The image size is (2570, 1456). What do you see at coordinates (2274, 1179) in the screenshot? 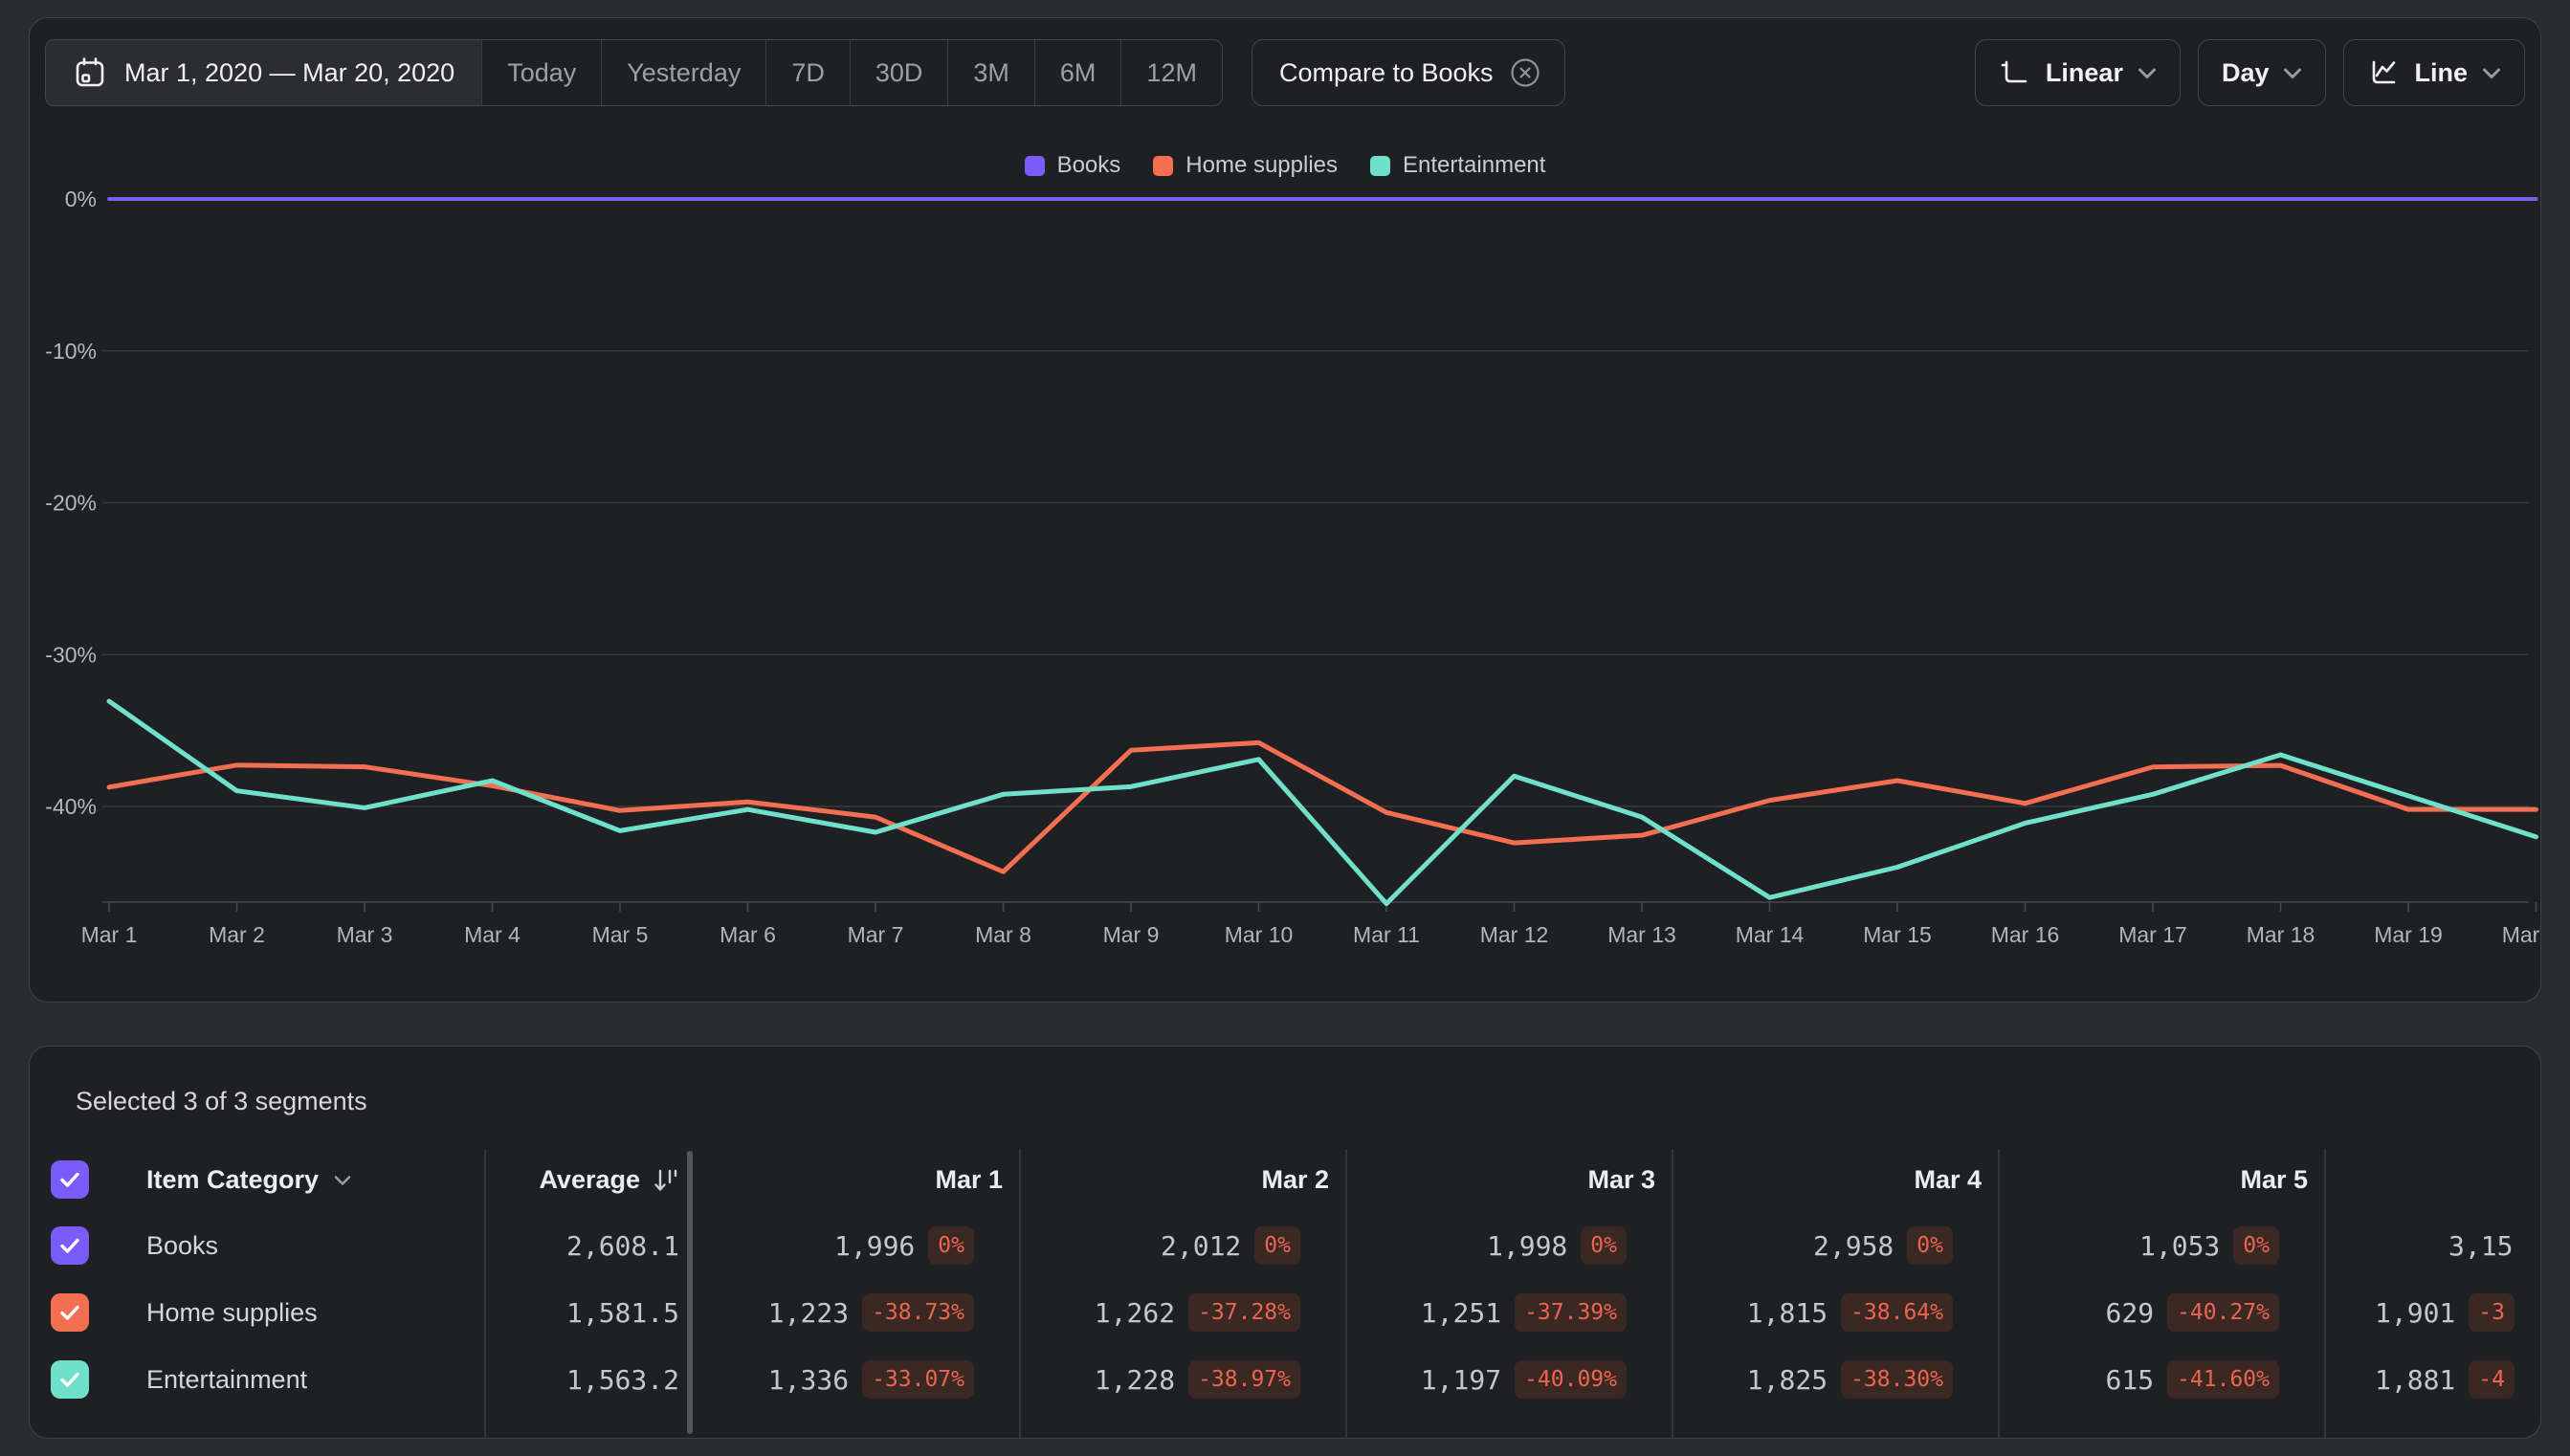
I see `day-column-header: Mar 5` at bounding box center [2274, 1179].